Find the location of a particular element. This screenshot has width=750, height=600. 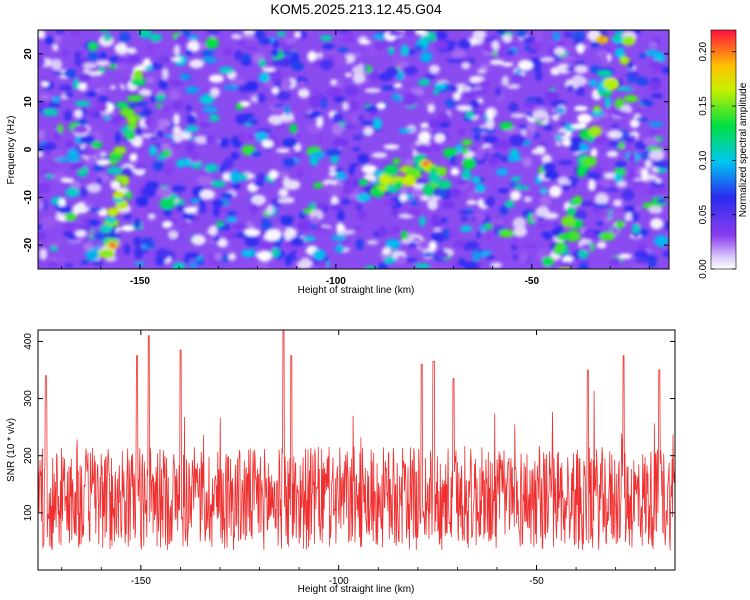

spectrogram-peak is located at coordinates (426, 163).